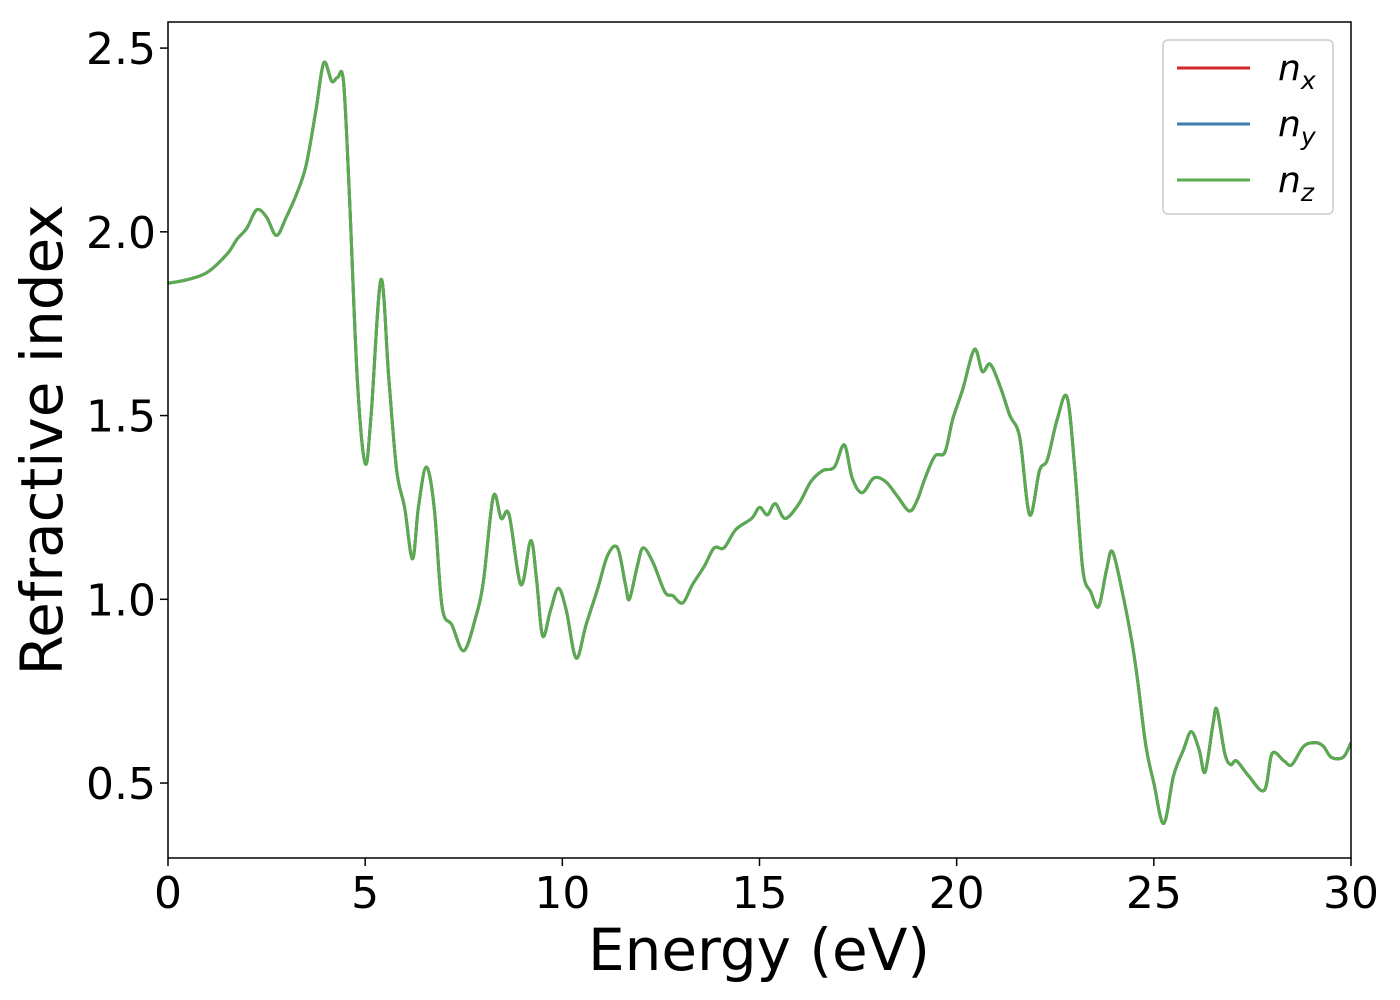 This screenshot has height=1000, width=1400. Describe the element at coordinates (759, 950) in the screenshot. I see `x-axis-label: Energy (eV)` at that location.